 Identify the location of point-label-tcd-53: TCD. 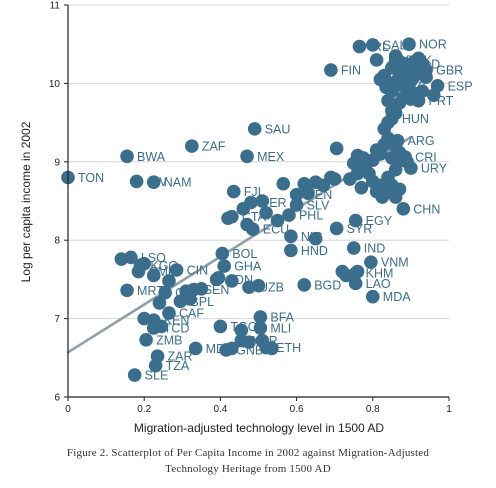
(177, 329).